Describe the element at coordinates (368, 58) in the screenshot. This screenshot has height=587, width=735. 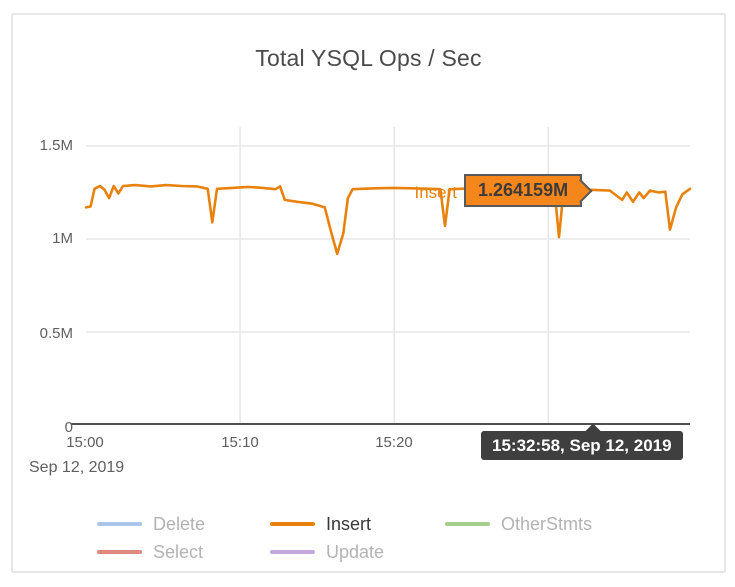
I see `chart-title: Total YSQL Ops / Sec` at that location.